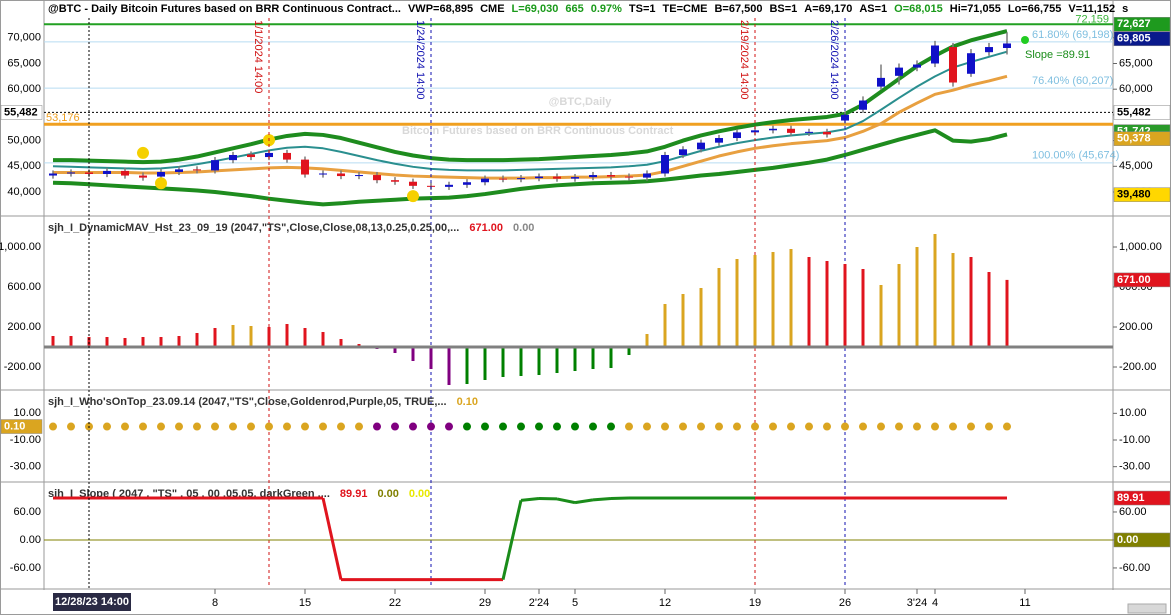 This screenshot has width=1171, height=615. What do you see at coordinates (1134, 467) in the screenshot?
I see `y-tick-label-right: -30.00` at bounding box center [1134, 467].